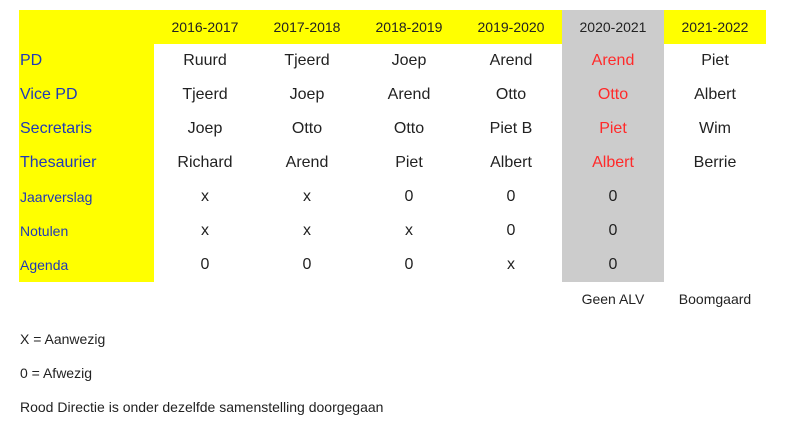 This screenshot has height=431, width=800. I want to click on table-cell-highlight: Albert, so click(613, 163).